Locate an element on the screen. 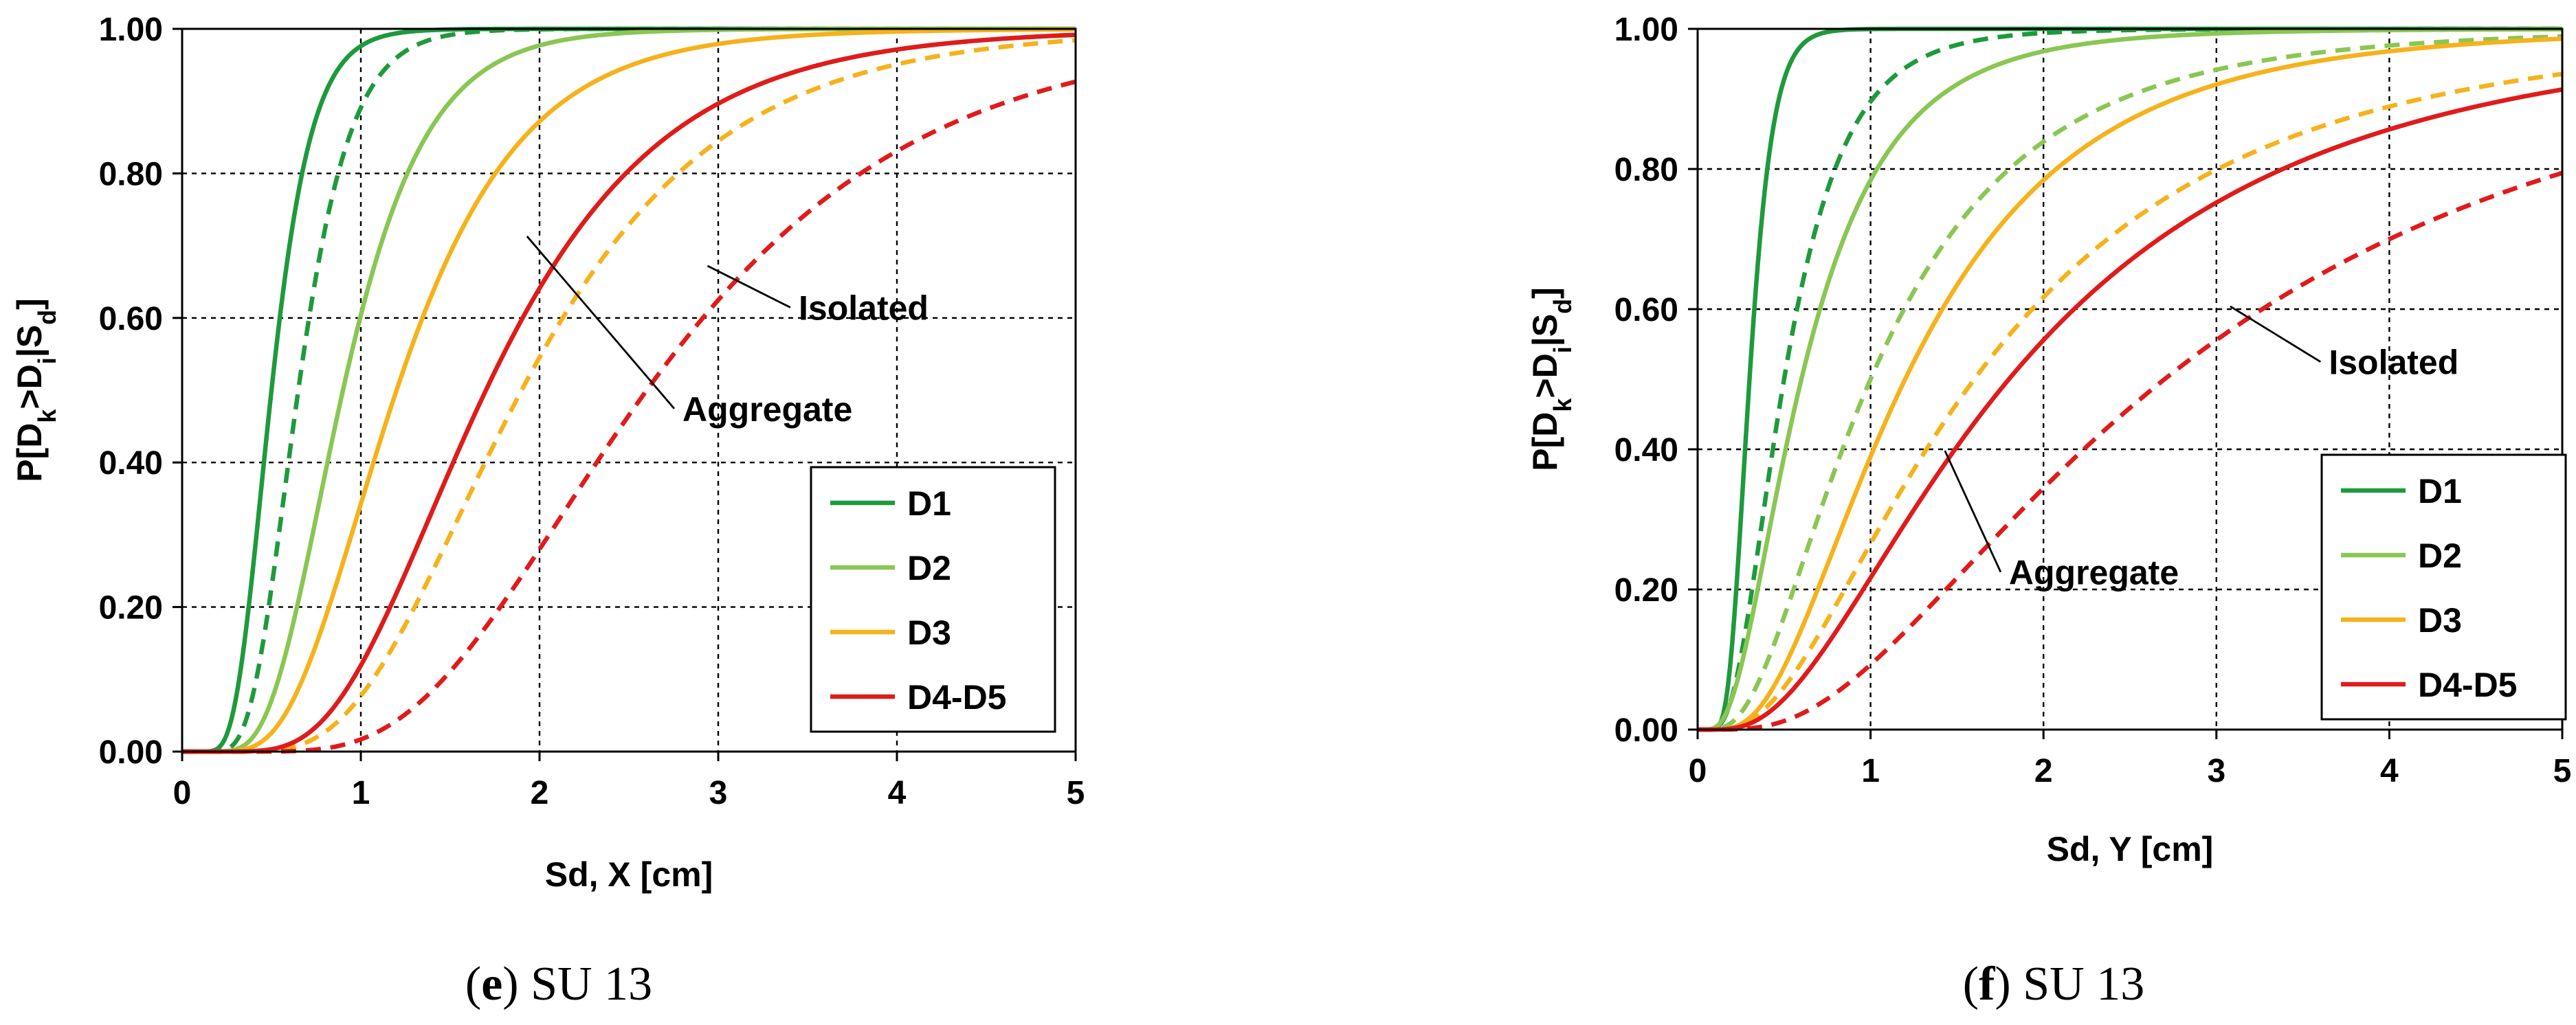 The height and width of the screenshot is (1025, 2576). panel-f-caption: (f) SU 13 is located at coordinates (2053, 984).